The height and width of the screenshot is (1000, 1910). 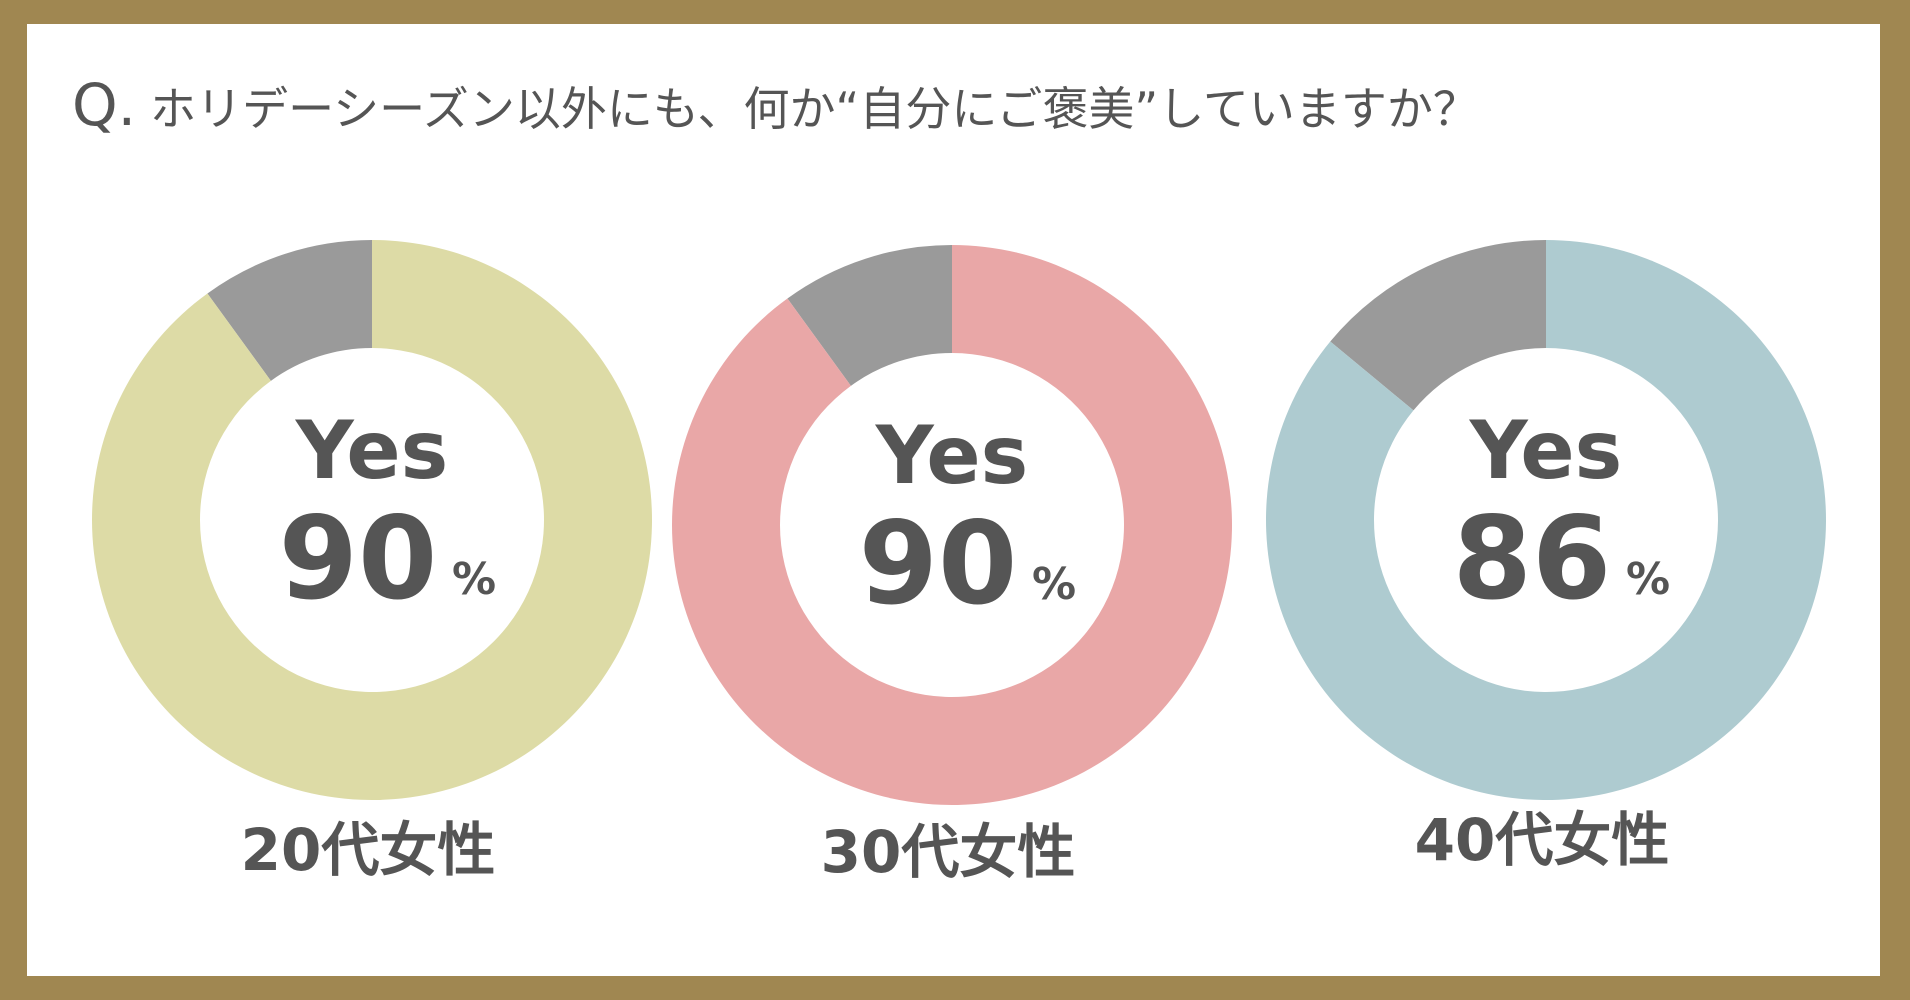 I want to click on question-mark: Q., so click(x=104, y=105).